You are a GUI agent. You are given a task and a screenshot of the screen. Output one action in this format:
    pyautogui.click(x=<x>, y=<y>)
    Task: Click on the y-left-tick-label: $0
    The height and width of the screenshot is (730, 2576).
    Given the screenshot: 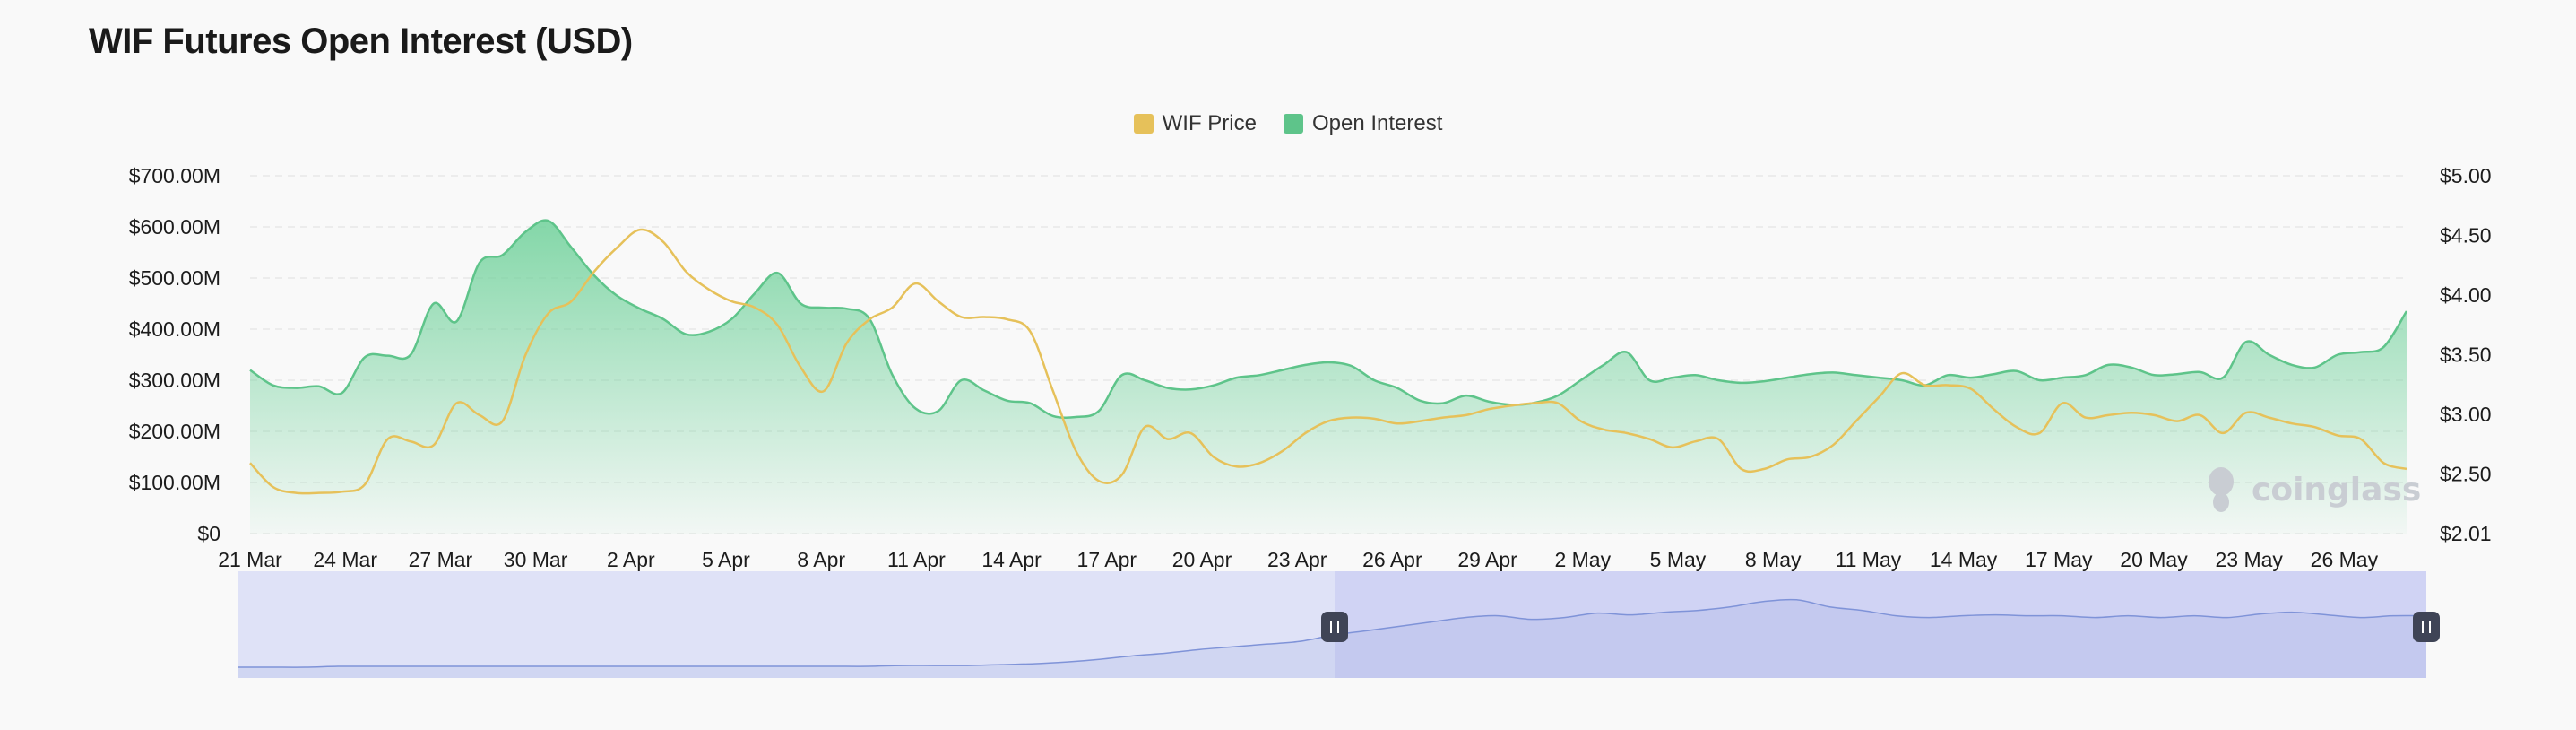 What is the action you would take?
    pyautogui.click(x=208, y=533)
    